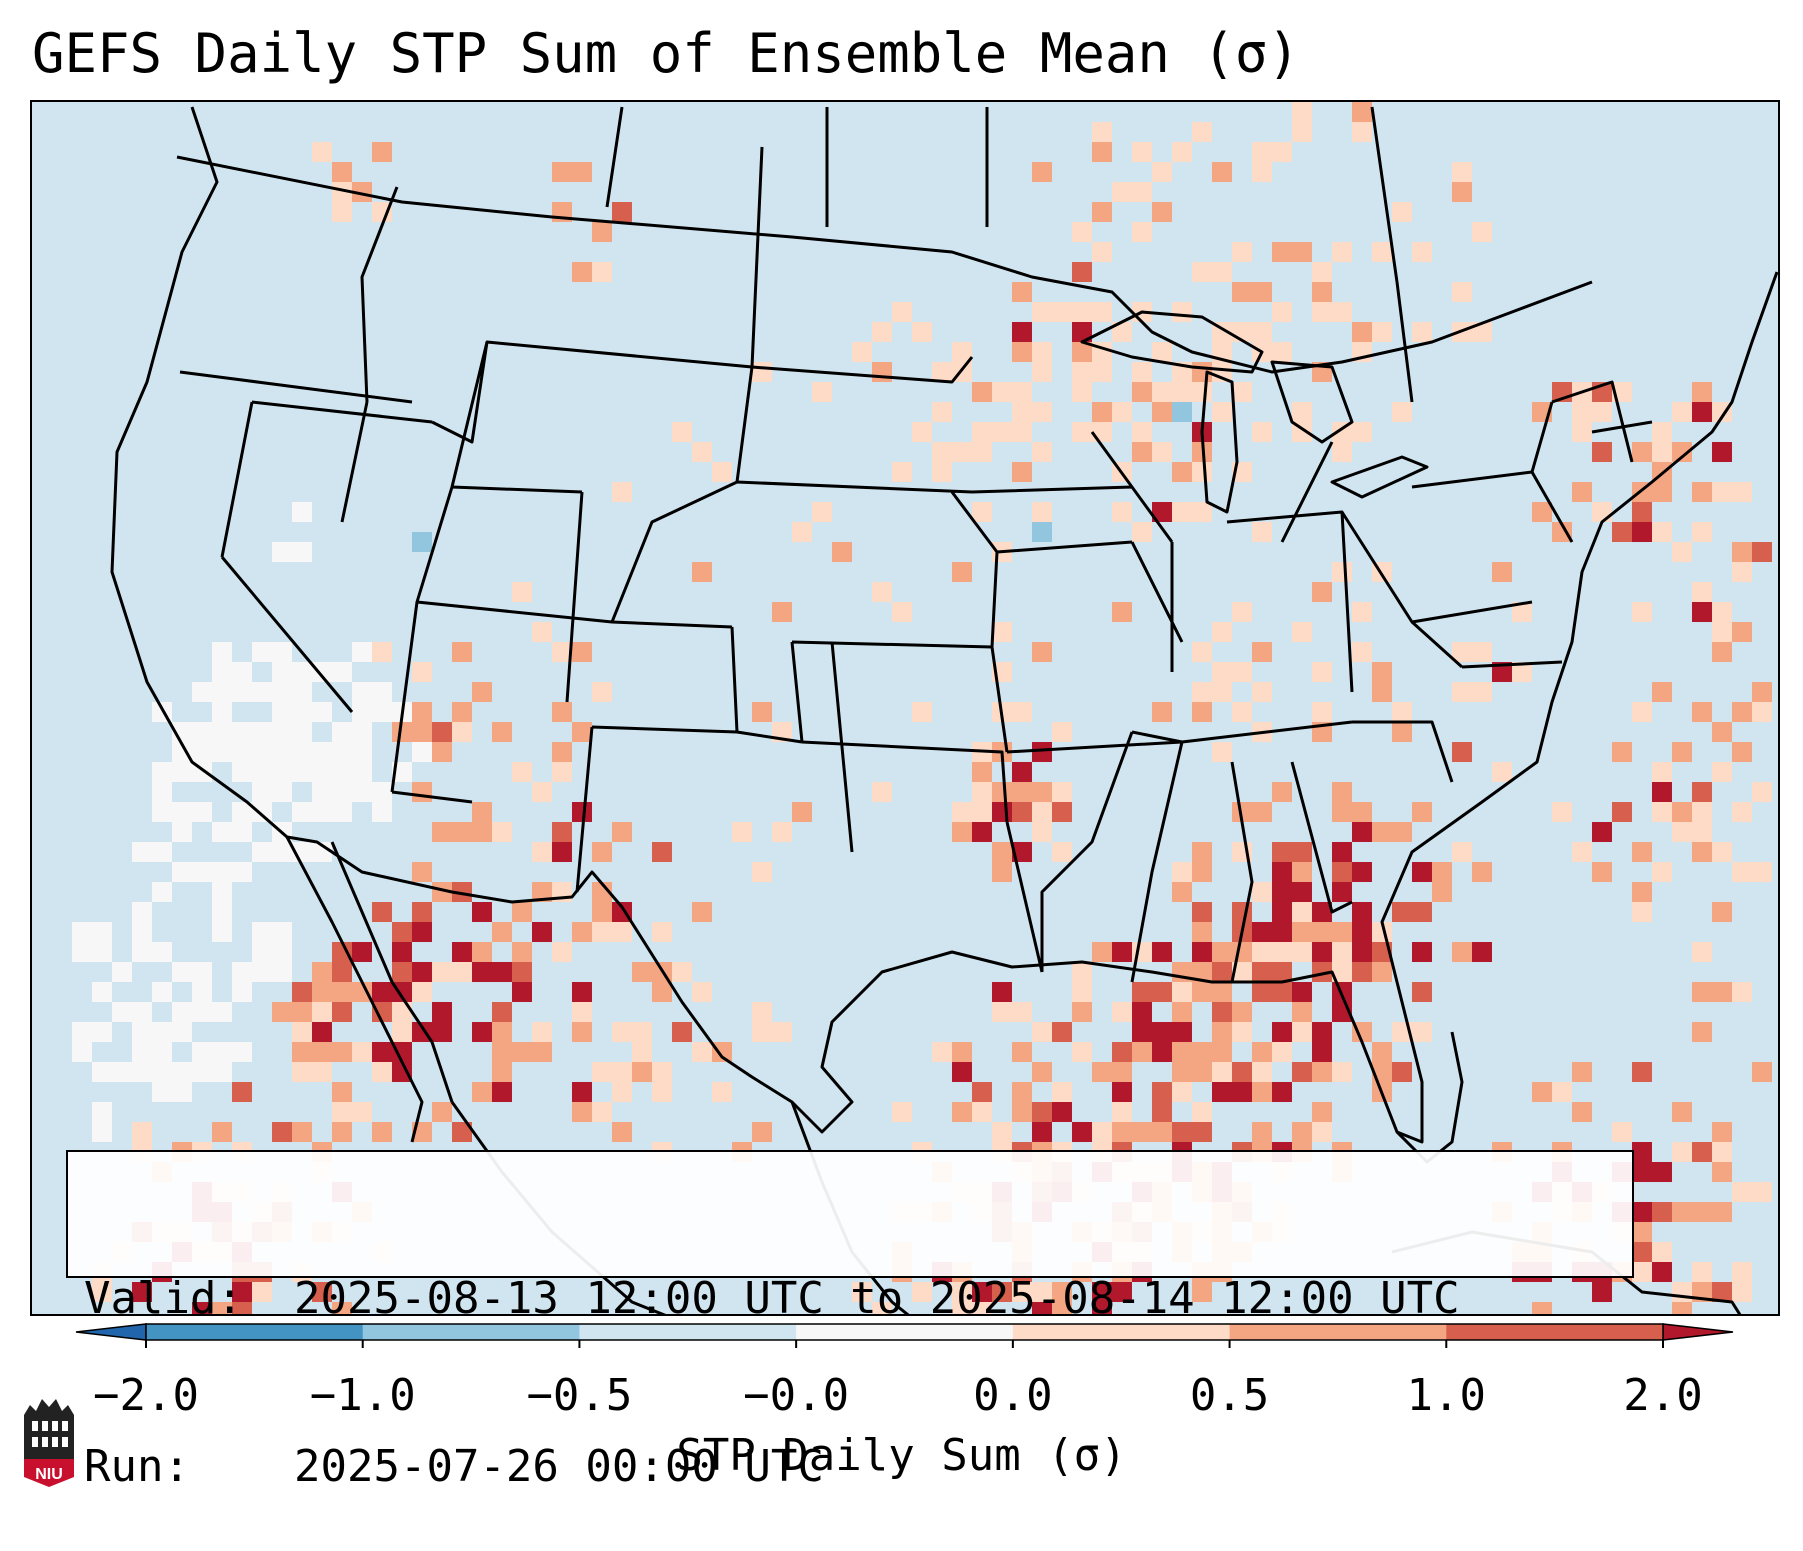 Image resolution: width=1803 pixels, height=1551 pixels. Describe the element at coordinates (1312, 402) in the screenshot. I see `lake-huron` at that location.